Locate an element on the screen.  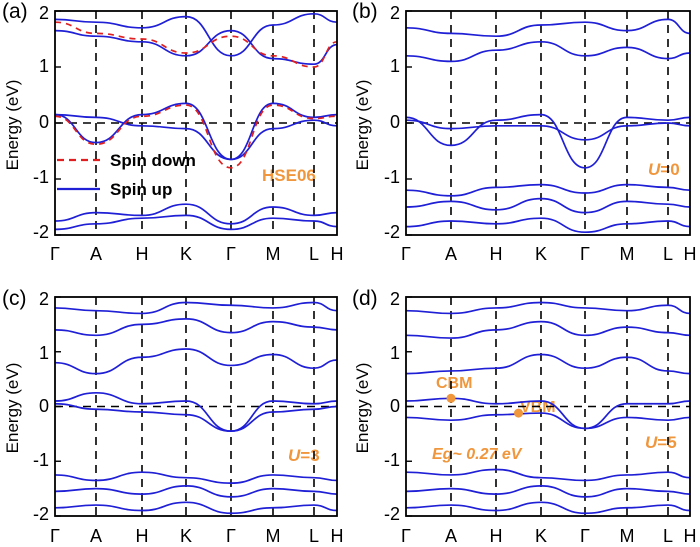
band-gap-label: Eg~ 0.27 eV is located at coordinates (477, 454).